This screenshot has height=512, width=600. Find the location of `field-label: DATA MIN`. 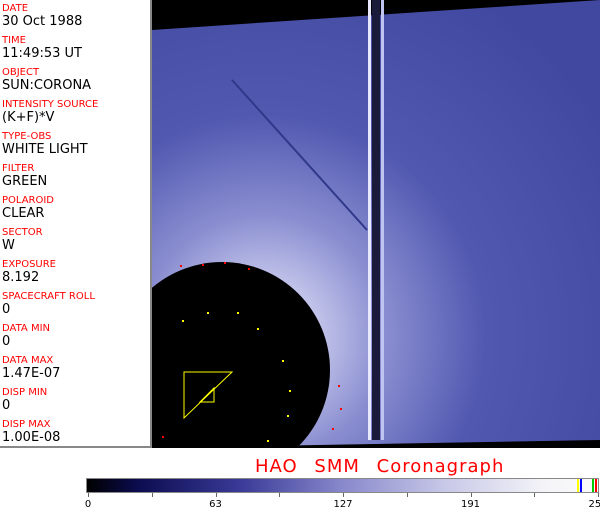

field-label: DATA MIN is located at coordinates (26, 328).